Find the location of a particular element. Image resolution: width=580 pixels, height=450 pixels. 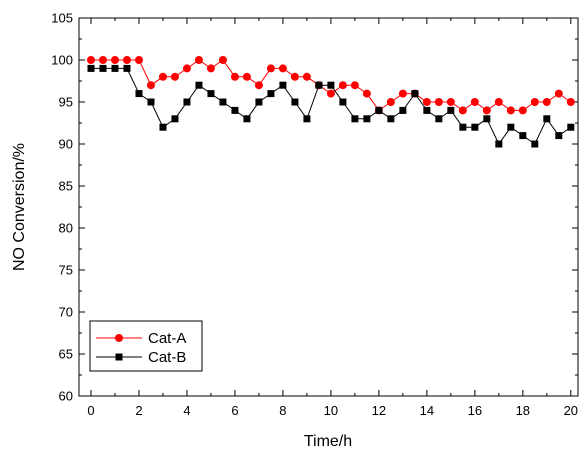

x-tick-label: 8 is located at coordinates (282, 410).